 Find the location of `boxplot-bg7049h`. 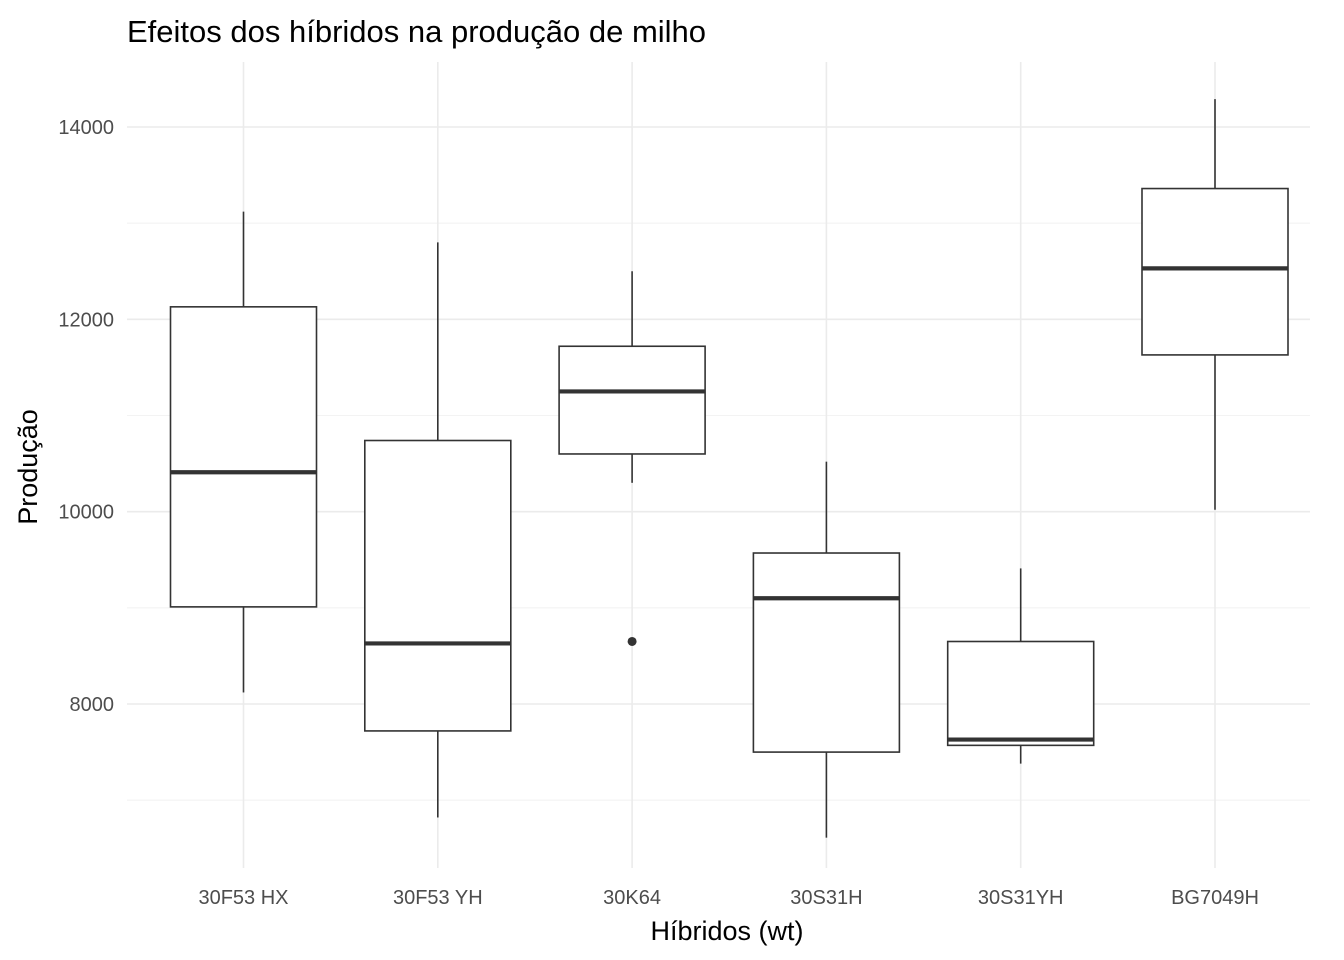

boxplot-bg7049h is located at coordinates (1215, 304).